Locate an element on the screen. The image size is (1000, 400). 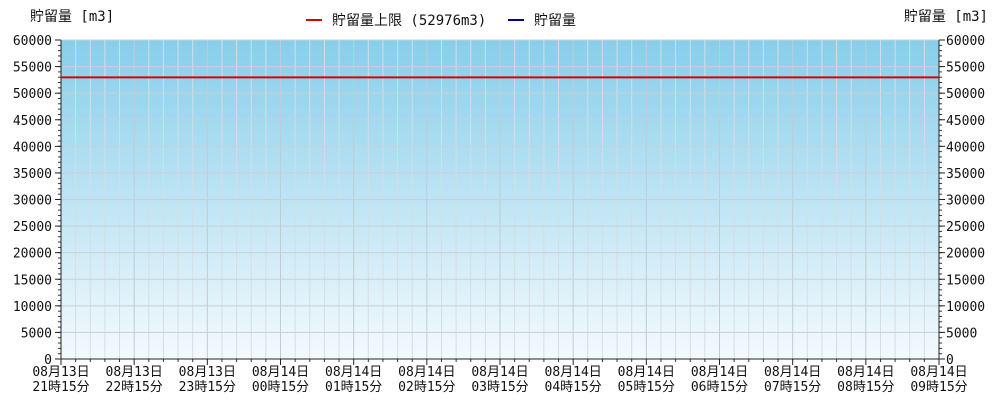
x-tick-label-time: 00時15分 is located at coordinates (280, 387).